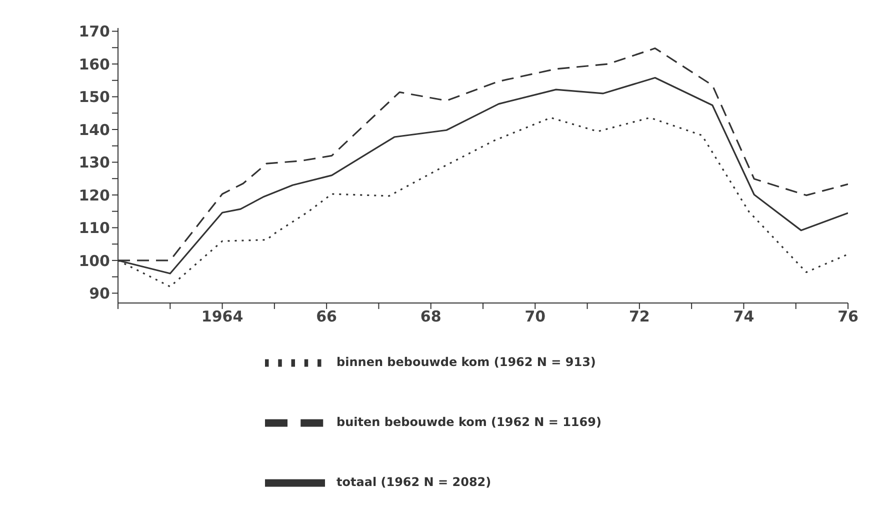  Describe the element at coordinates (94, 163) in the screenshot. I see `y-tick-label: 130` at that location.